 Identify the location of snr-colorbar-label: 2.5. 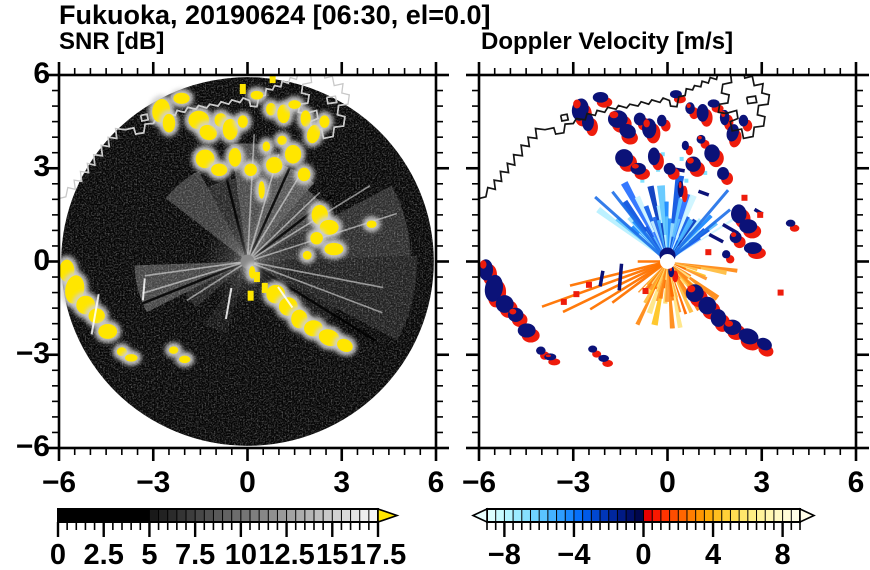
(103, 554).